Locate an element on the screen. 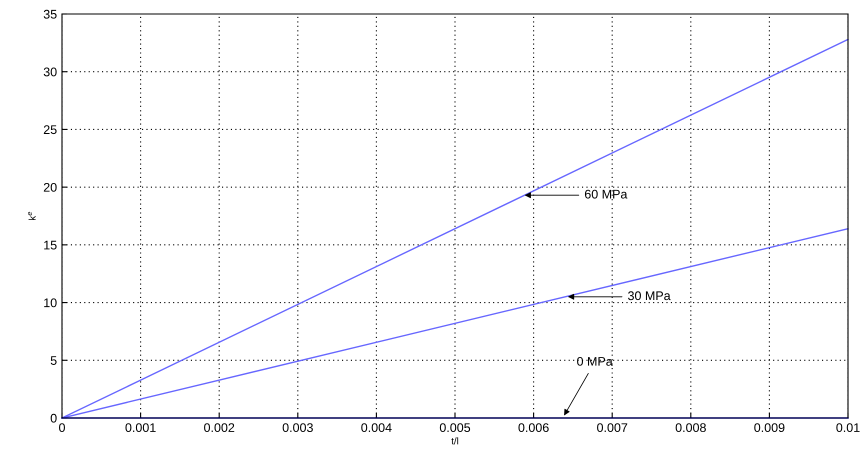 The image size is (862, 449). annotation: 0 MPa is located at coordinates (595, 361).